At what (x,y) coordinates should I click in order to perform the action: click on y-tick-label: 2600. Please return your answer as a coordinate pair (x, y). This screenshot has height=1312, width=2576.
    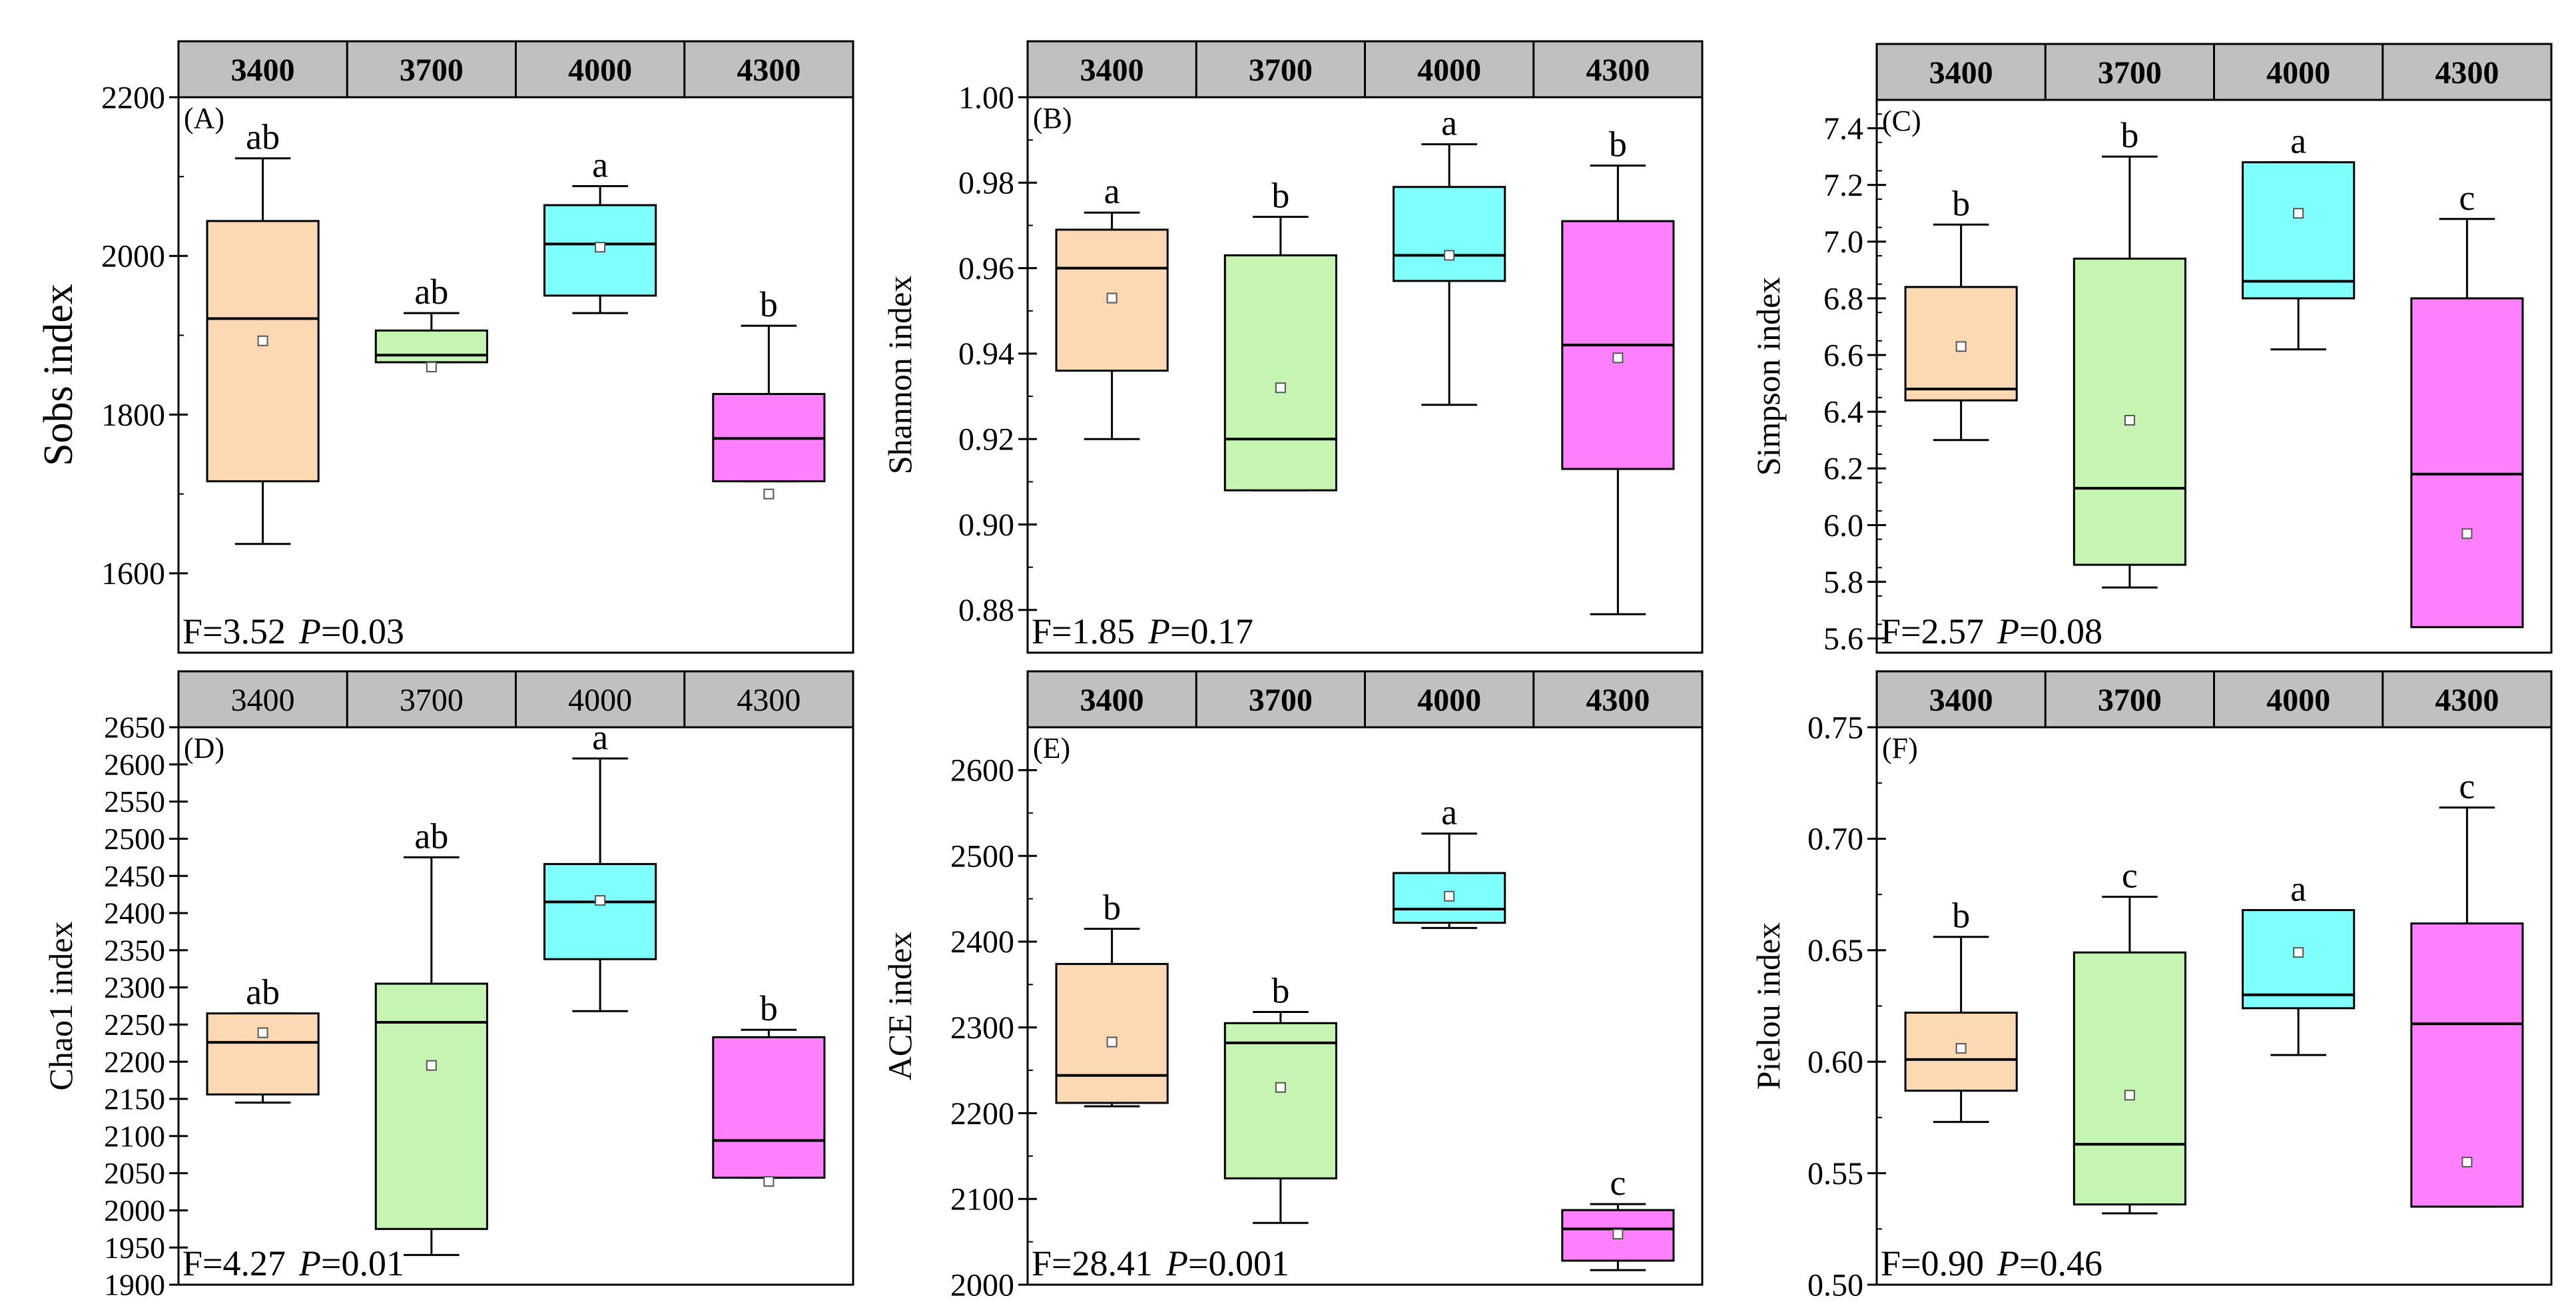
    Looking at the image, I should click on (134, 764).